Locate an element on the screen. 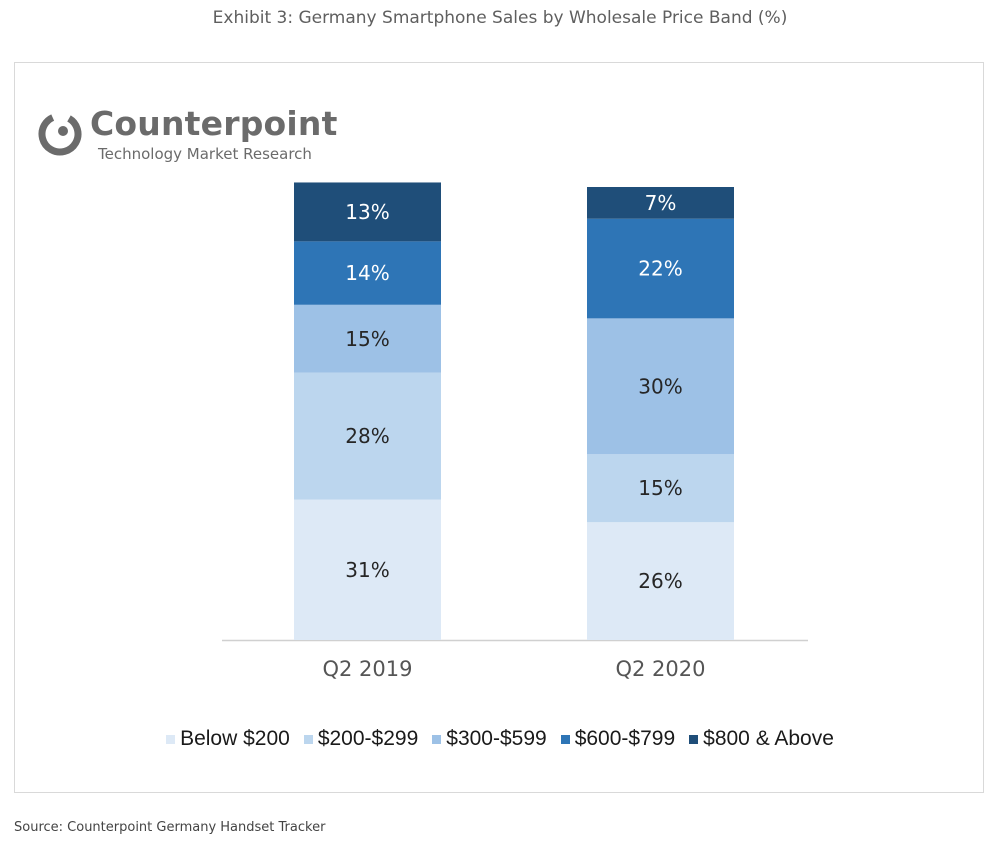 The height and width of the screenshot is (849, 1000). legend-item: $600-$799 is located at coordinates (618, 739).